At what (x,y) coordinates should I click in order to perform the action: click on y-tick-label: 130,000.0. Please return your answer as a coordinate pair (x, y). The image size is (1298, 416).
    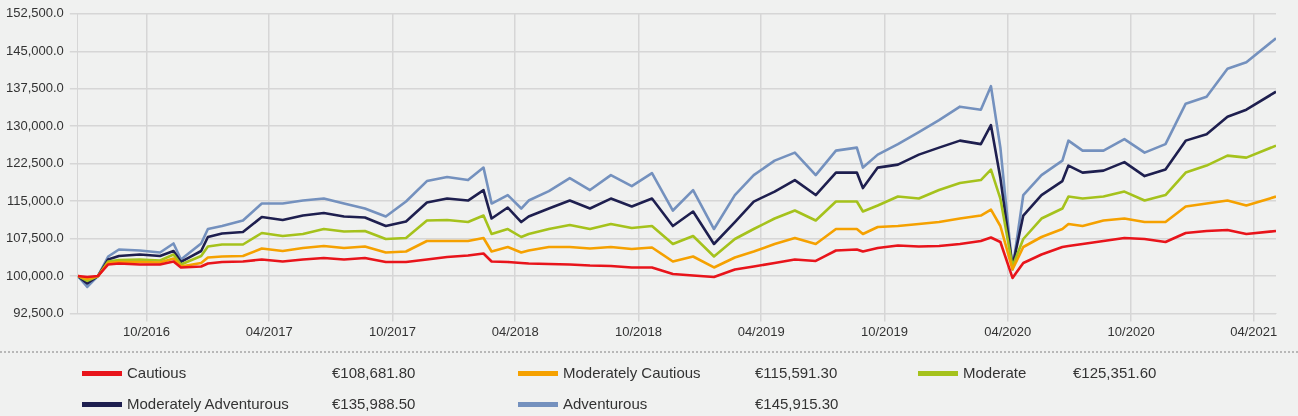
    Looking at the image, I should click on (34, 125).